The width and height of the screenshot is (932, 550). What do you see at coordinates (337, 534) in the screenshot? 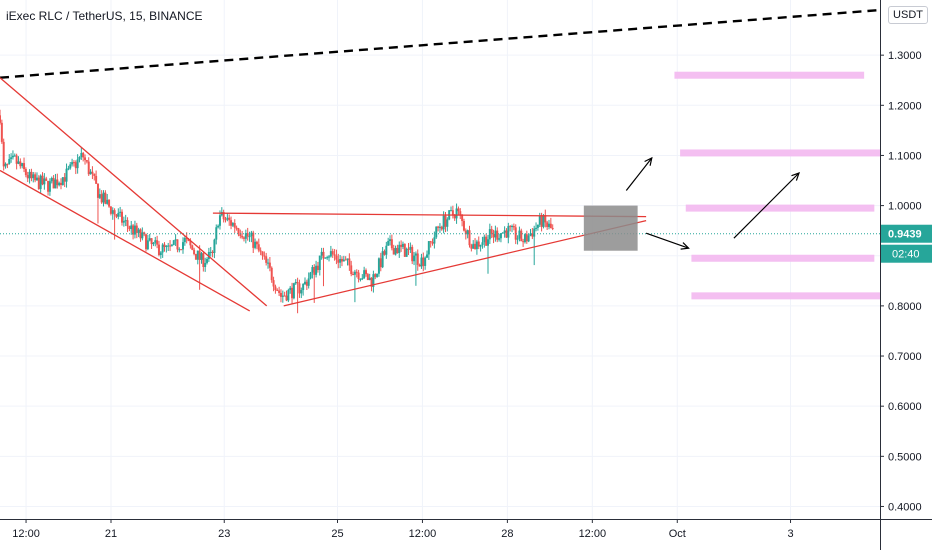
I see `x-tick-label: 25` at bounding box center [337, 534].